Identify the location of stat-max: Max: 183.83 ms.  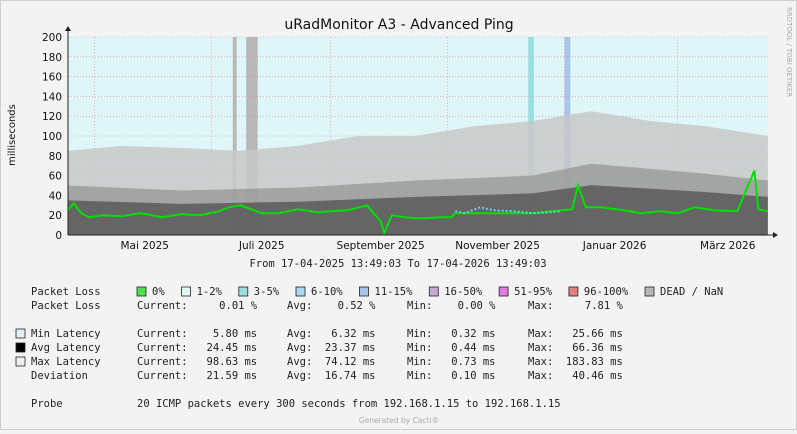
(575, 362).